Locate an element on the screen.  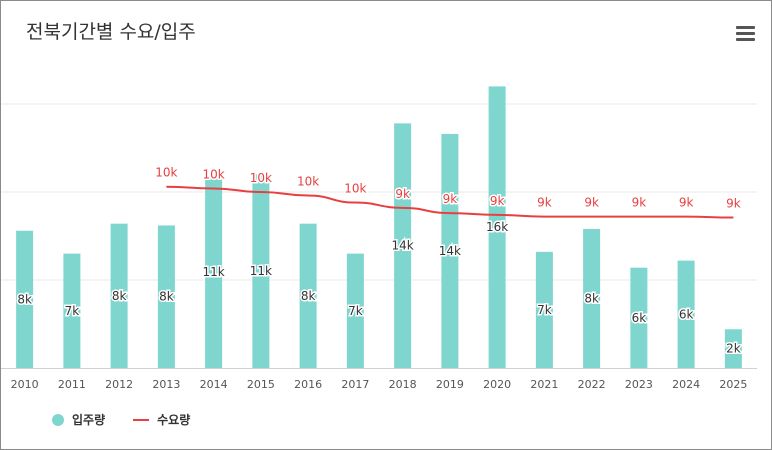
legend-label-supply: 입주량 is located at coordinates (89, 420).